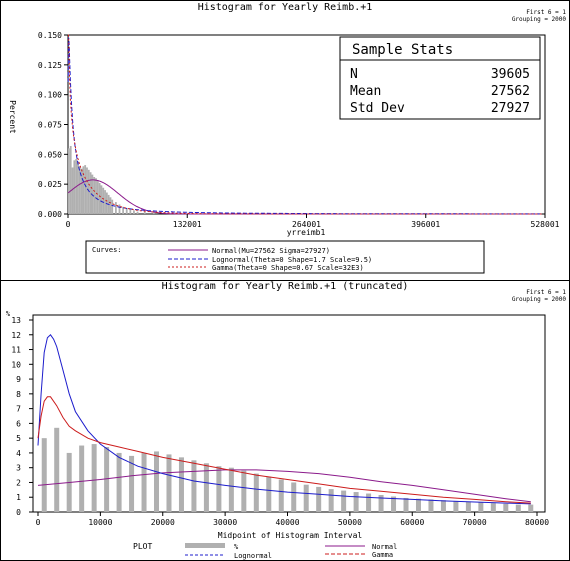 This screenshot has height=561, width=570. What do you see at coordinates (18, 394) in the screenshot?
I see `bottom-y-tick-label: 8` at bounding box center [18, 394].